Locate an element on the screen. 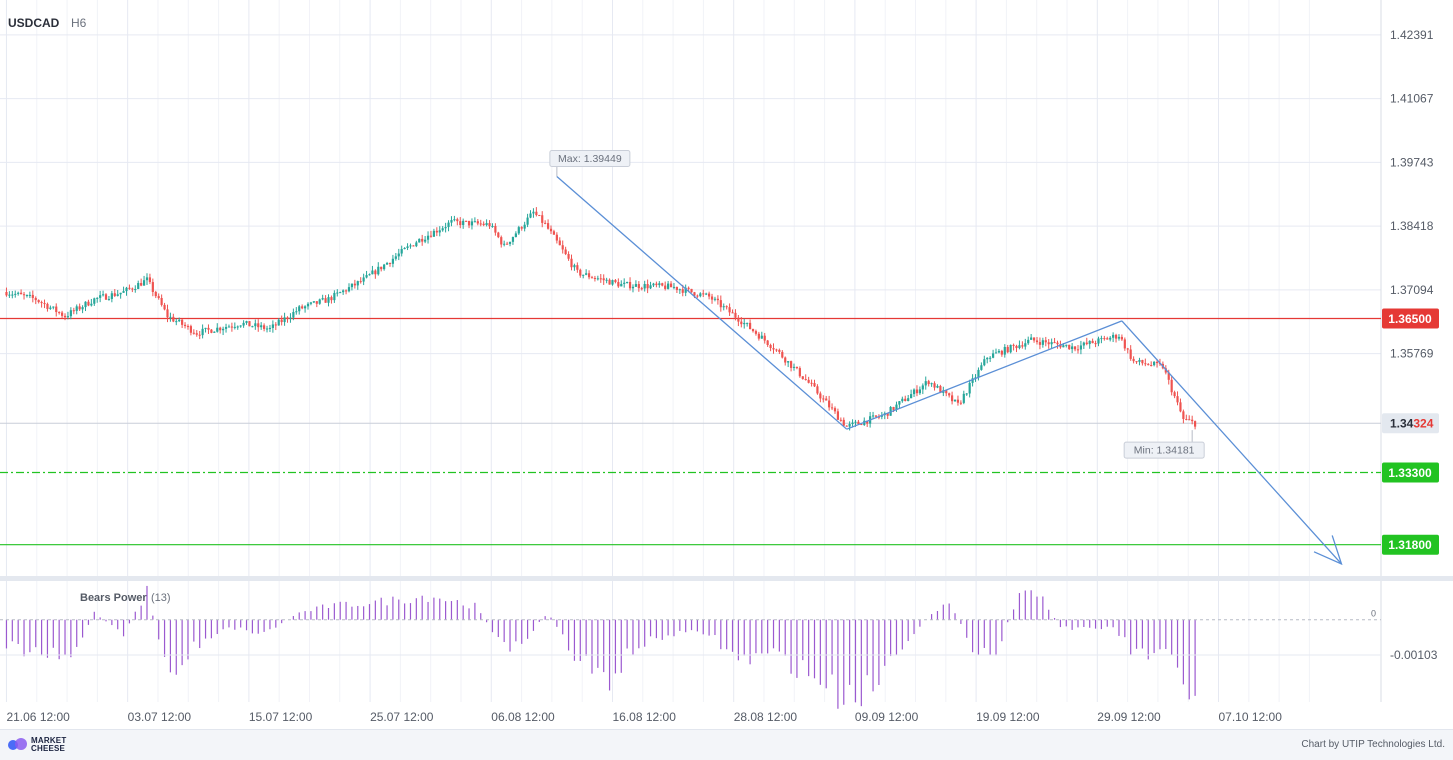 The image size is (1453, 760). symbol-label: USDCAD is located at coordinates (34, 23).